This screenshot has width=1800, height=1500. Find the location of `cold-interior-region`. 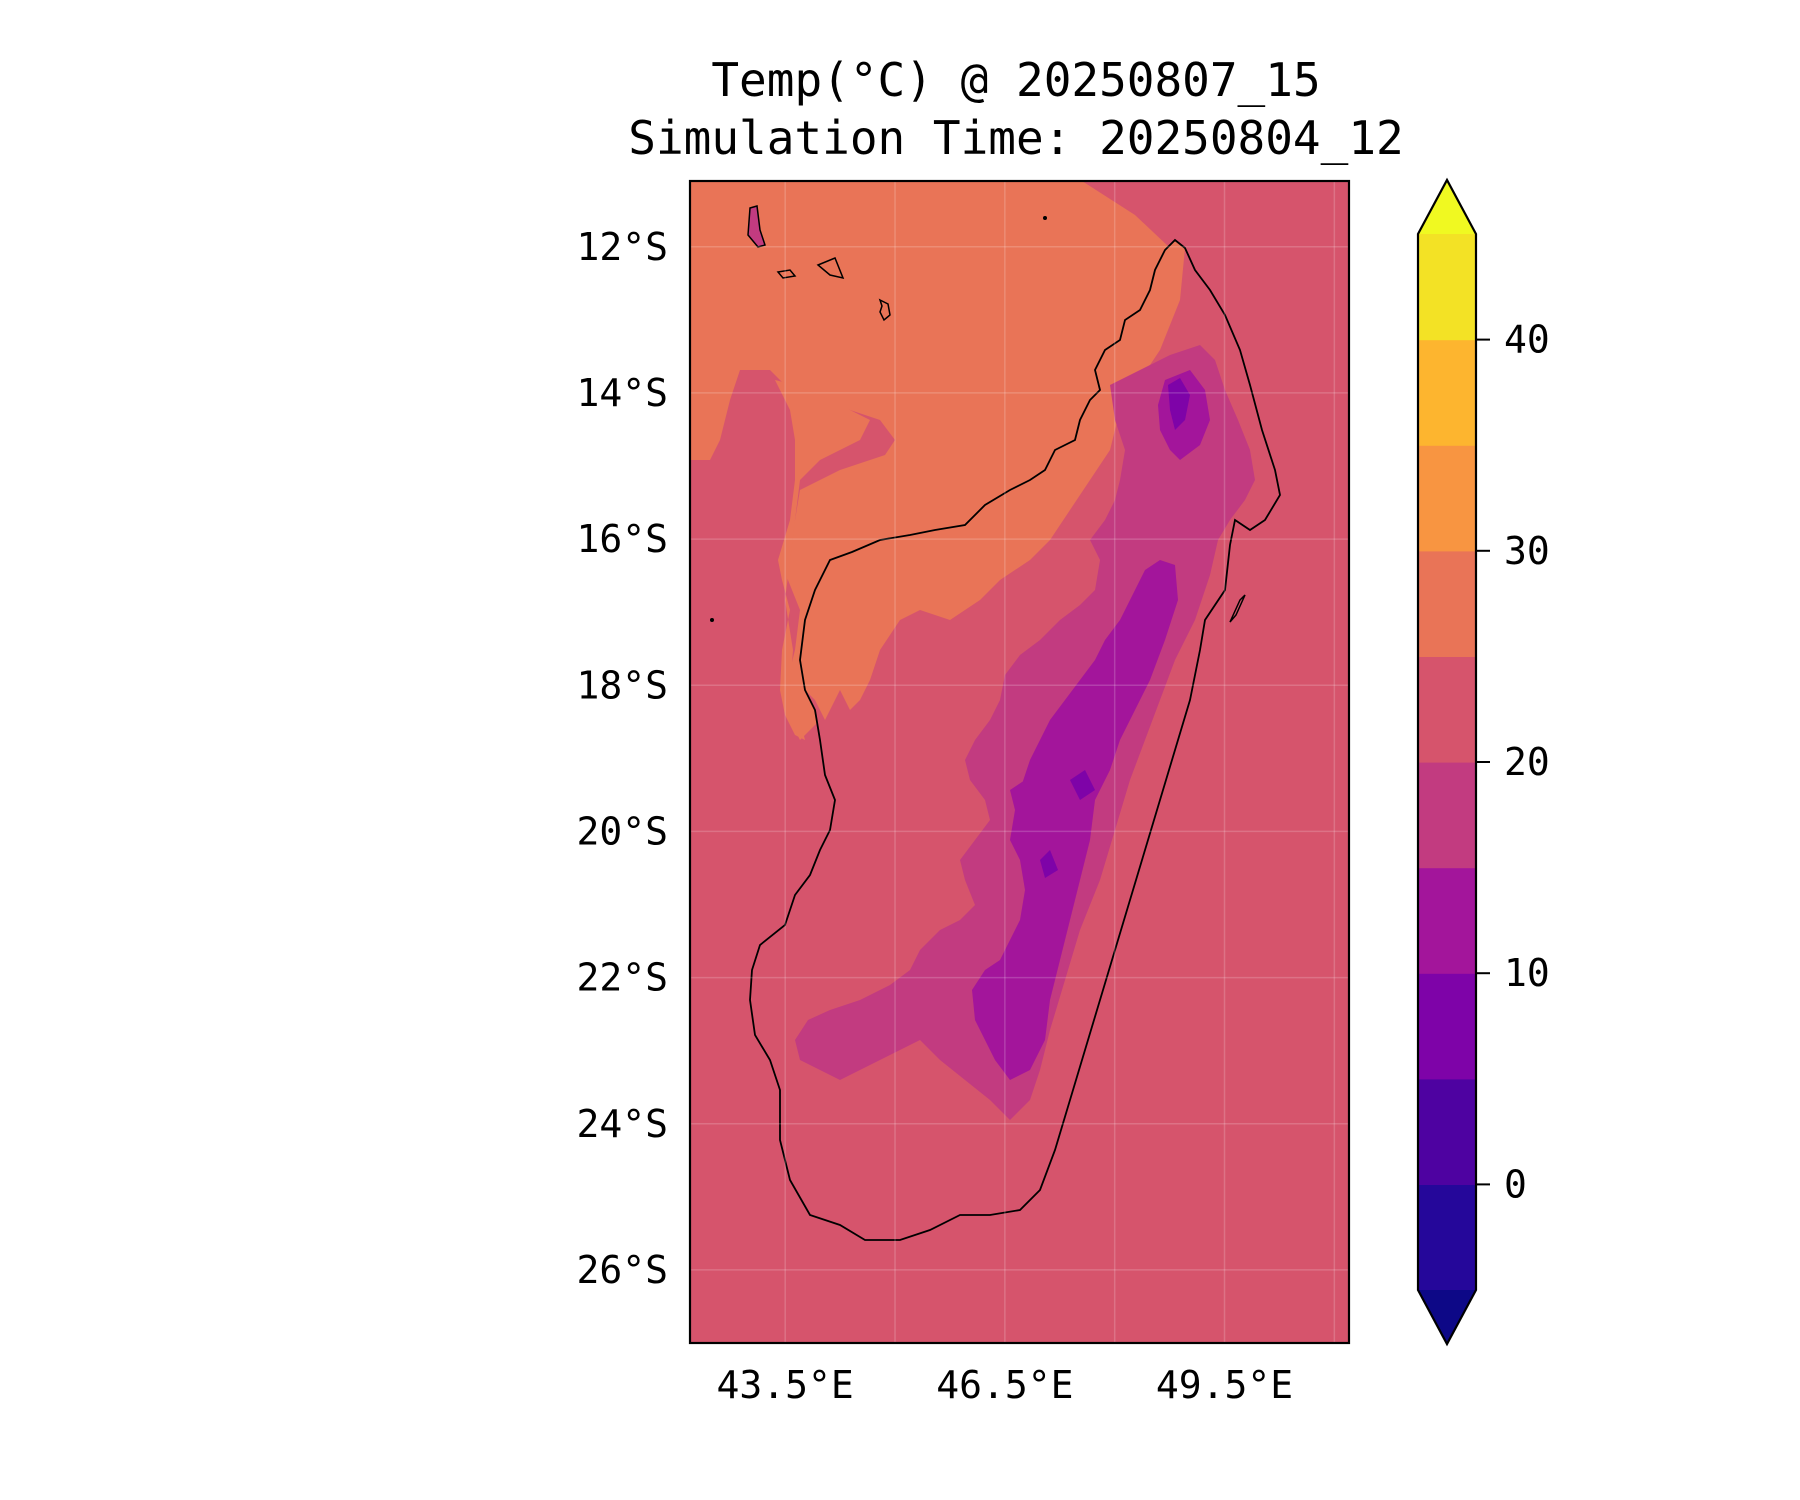

cold-interior-region is located at coordinates (1091, 725).